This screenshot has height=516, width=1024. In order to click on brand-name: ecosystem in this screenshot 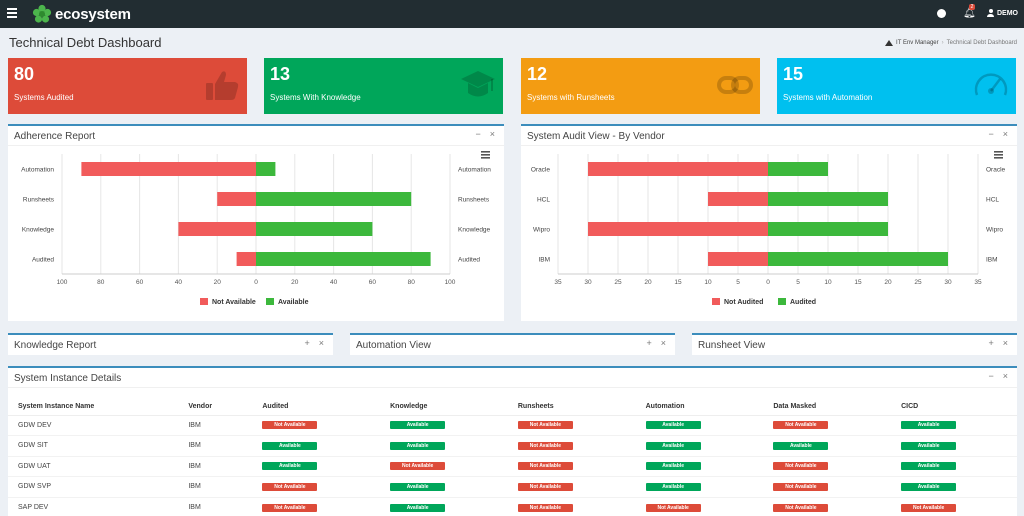, I will do `click(93, 14)`.